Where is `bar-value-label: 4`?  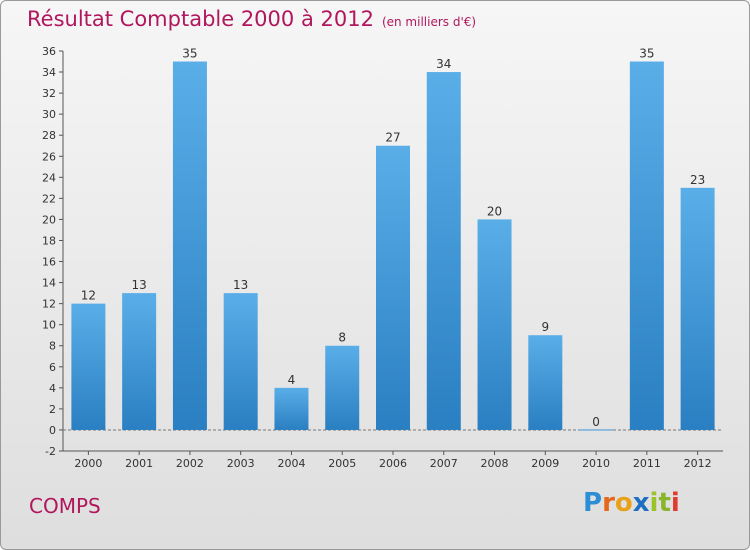
bar-value-label: 4 is located at coordinates (292, 380).